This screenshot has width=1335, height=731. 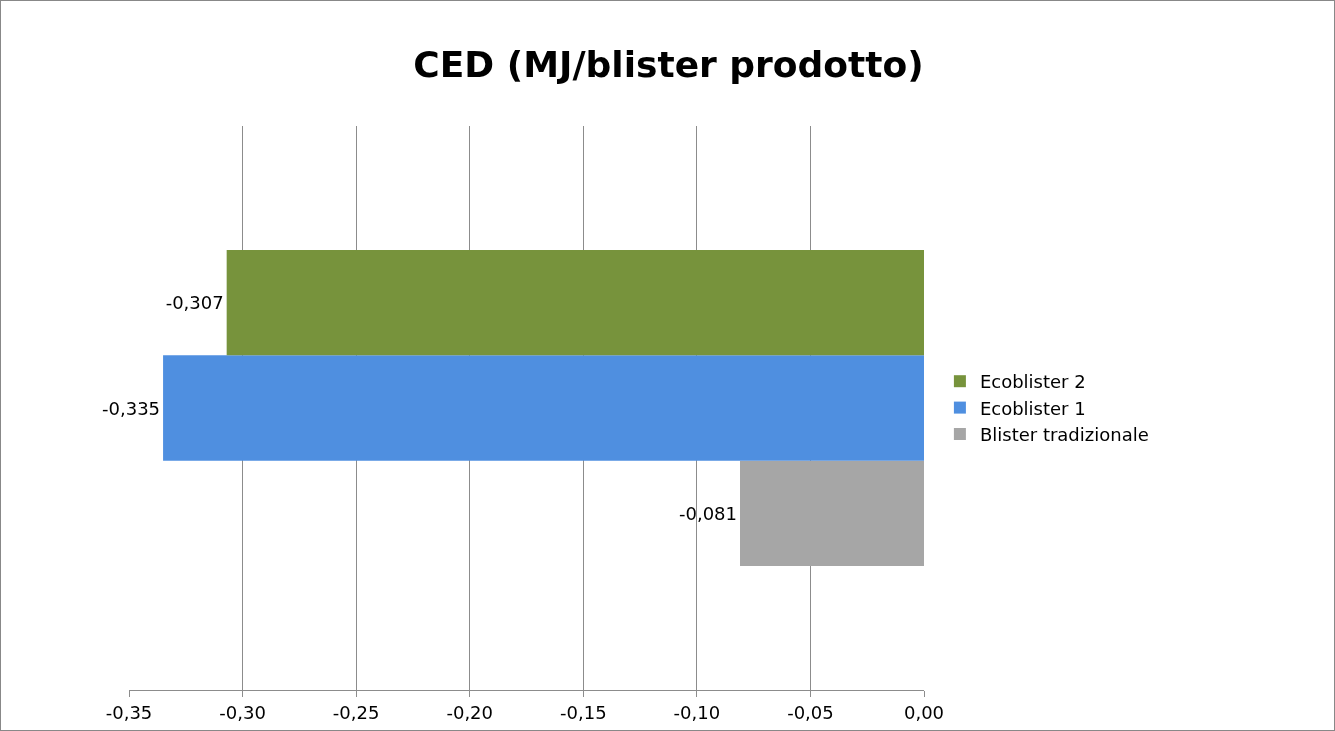 I want to click on x-tick-label: -0,30, so click(x=242, y=712).